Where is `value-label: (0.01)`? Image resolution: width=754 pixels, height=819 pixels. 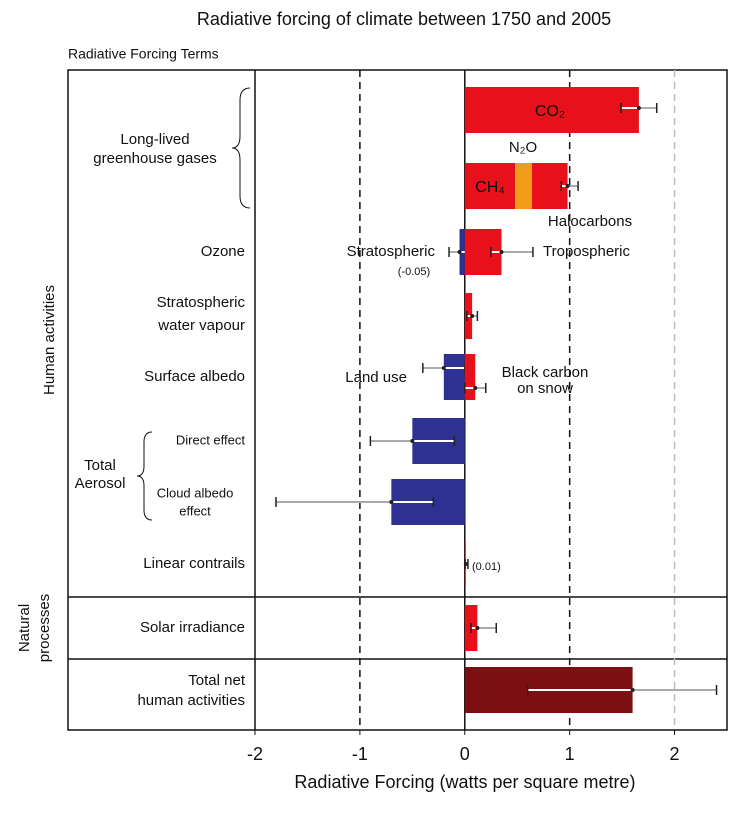 value-label: (0.01) is located at coordinates (486, 567).